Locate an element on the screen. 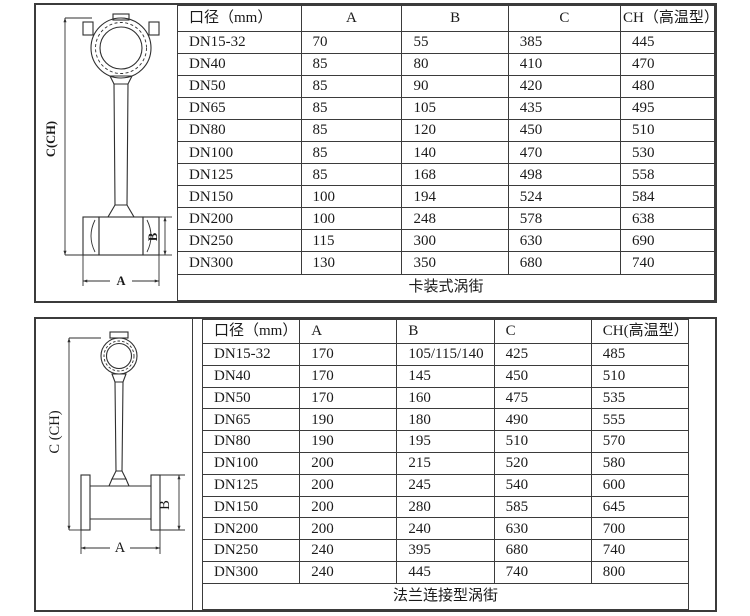  table-cell: 680 is located at coordinates (542, 550).